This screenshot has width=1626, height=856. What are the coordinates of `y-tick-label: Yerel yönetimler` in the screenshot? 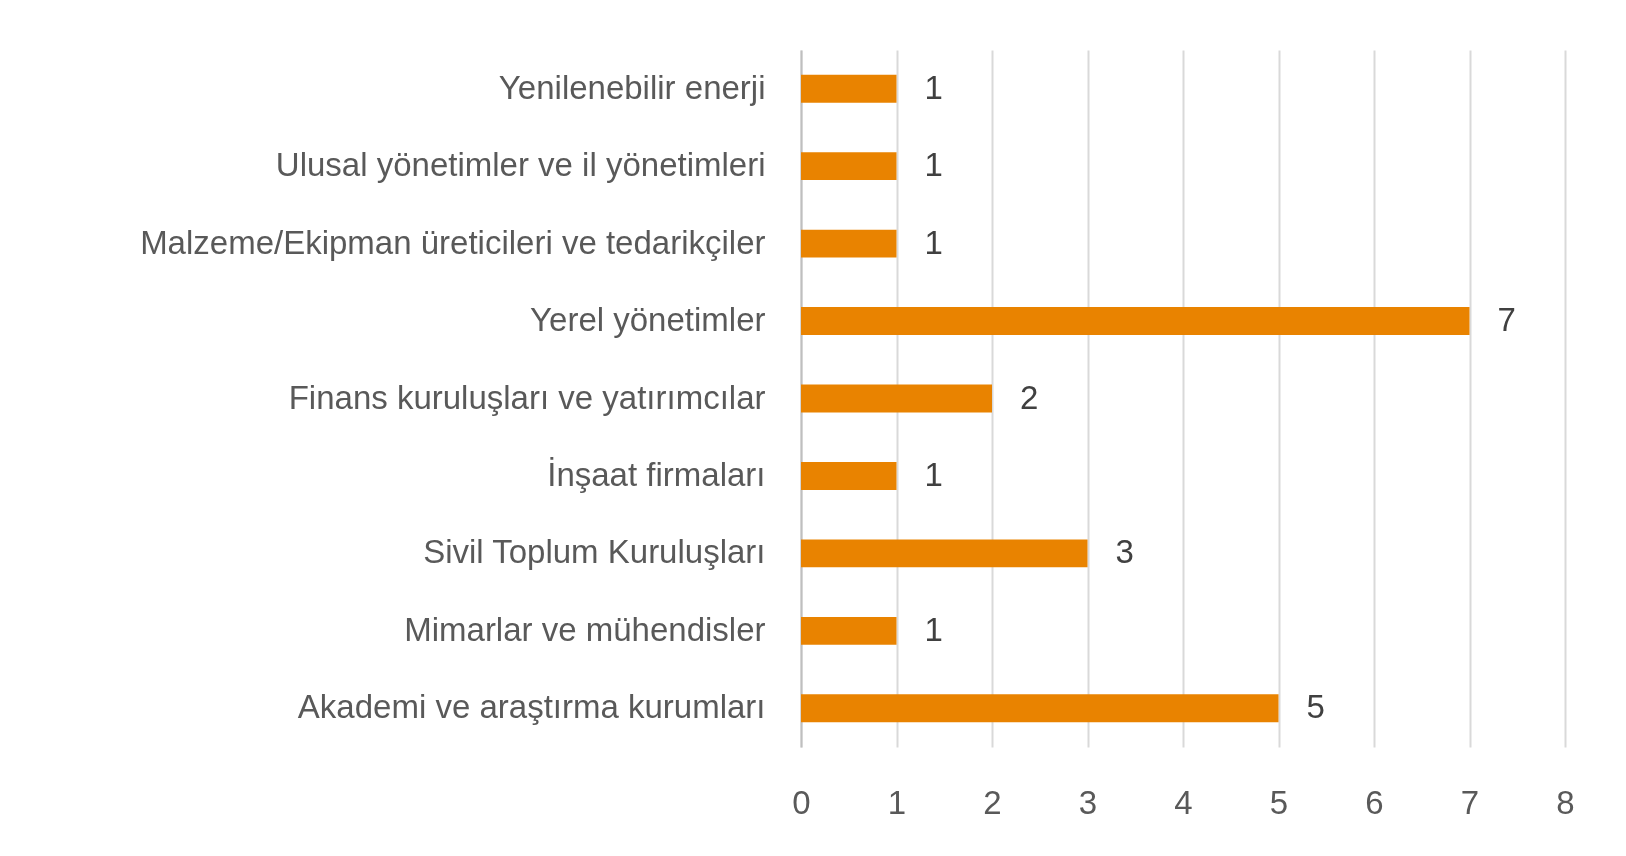 It's located at (648, 320).